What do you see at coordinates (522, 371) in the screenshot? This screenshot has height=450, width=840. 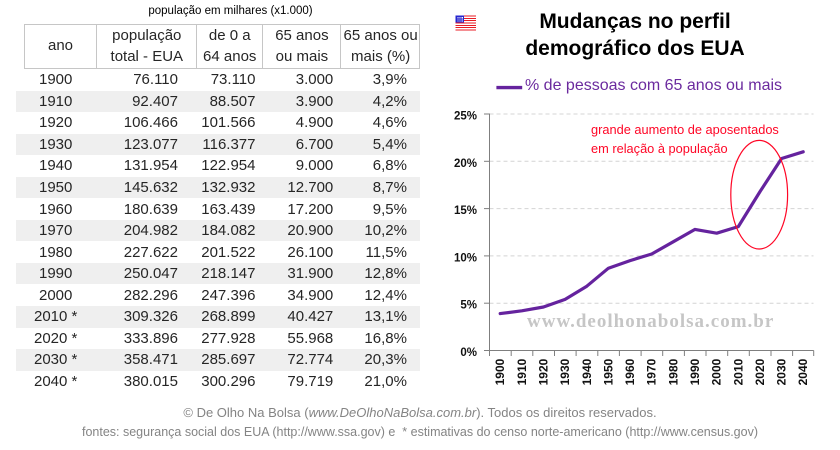 I see `svg-text: 1910` at bounding box center [522, 371].